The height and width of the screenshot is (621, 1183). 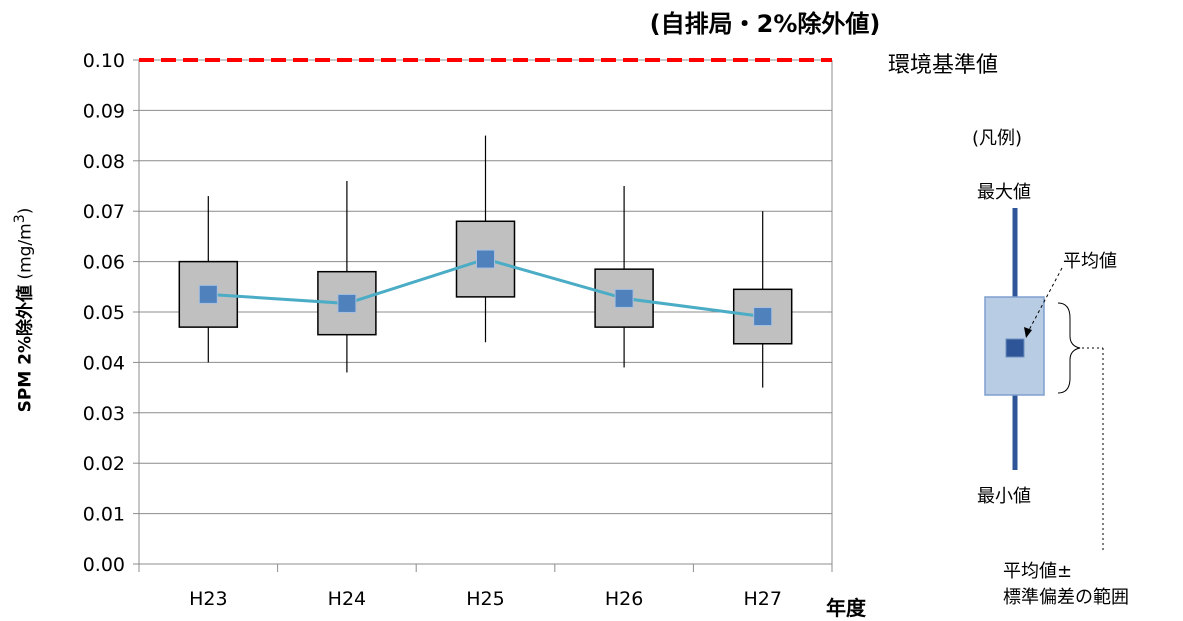 What do you see at coordinates (1090, 261) in the screenshot?
I see `legend-mean-label: 平均値` at bounding box center [1090, 261].